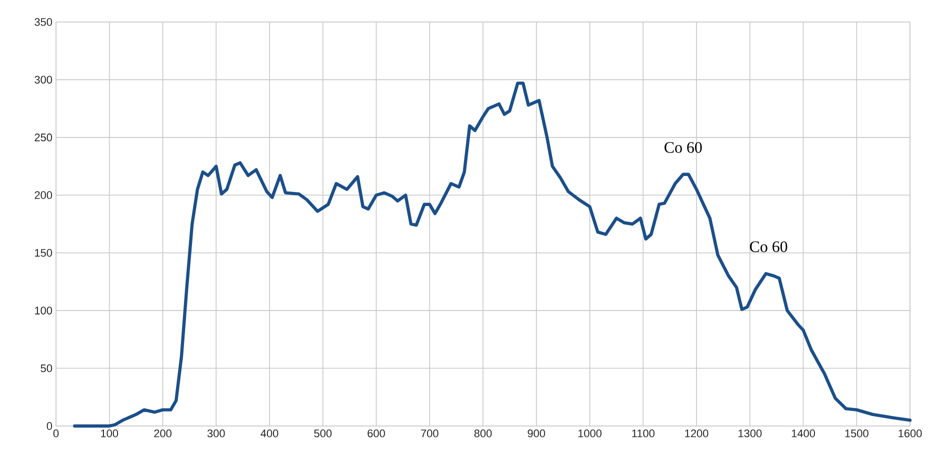  I want to click on y-tick-label: 200, so click(43, 195).